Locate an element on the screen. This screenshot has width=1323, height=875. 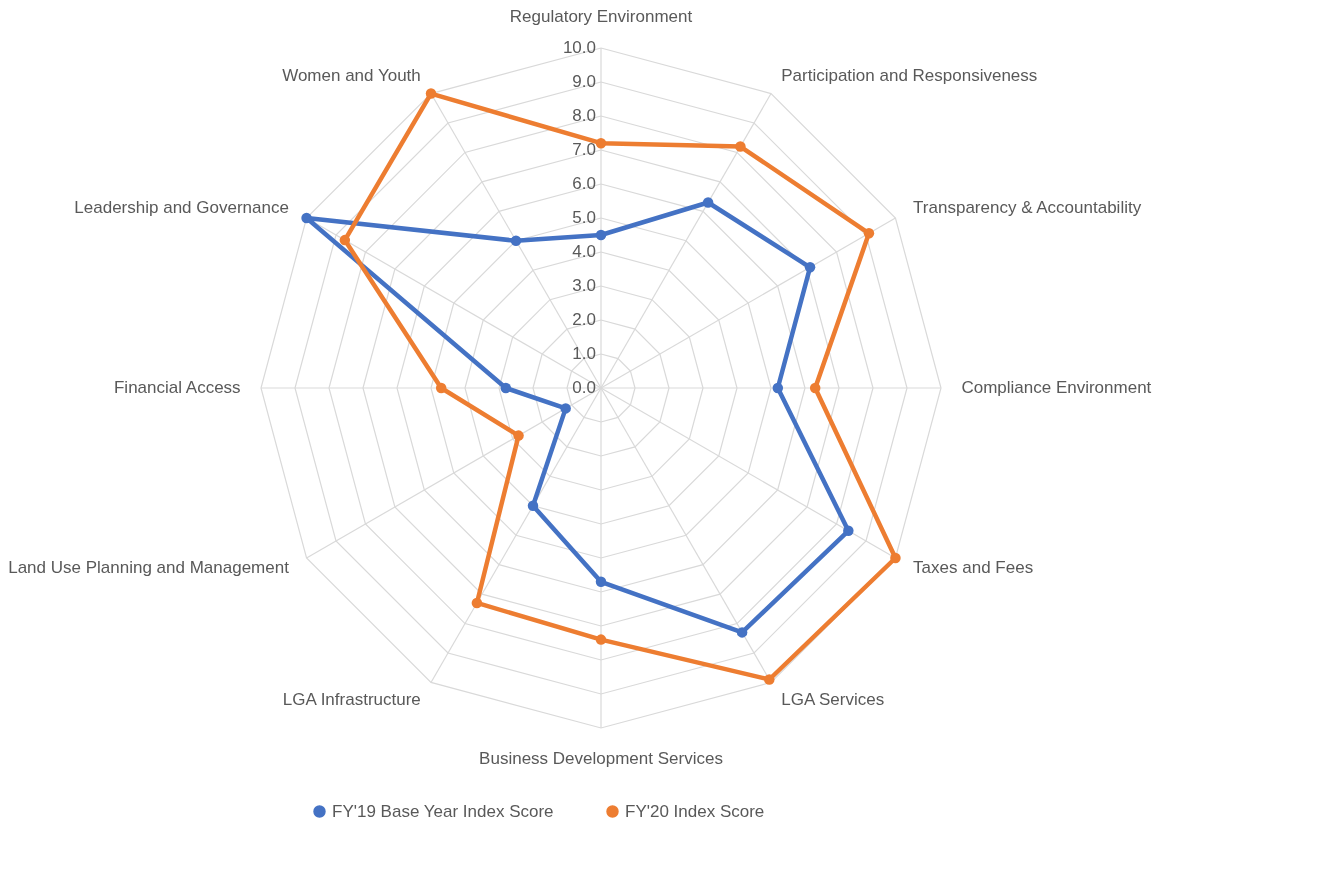
y-tick-label: 1.0 is located at coordinates (584, 353).